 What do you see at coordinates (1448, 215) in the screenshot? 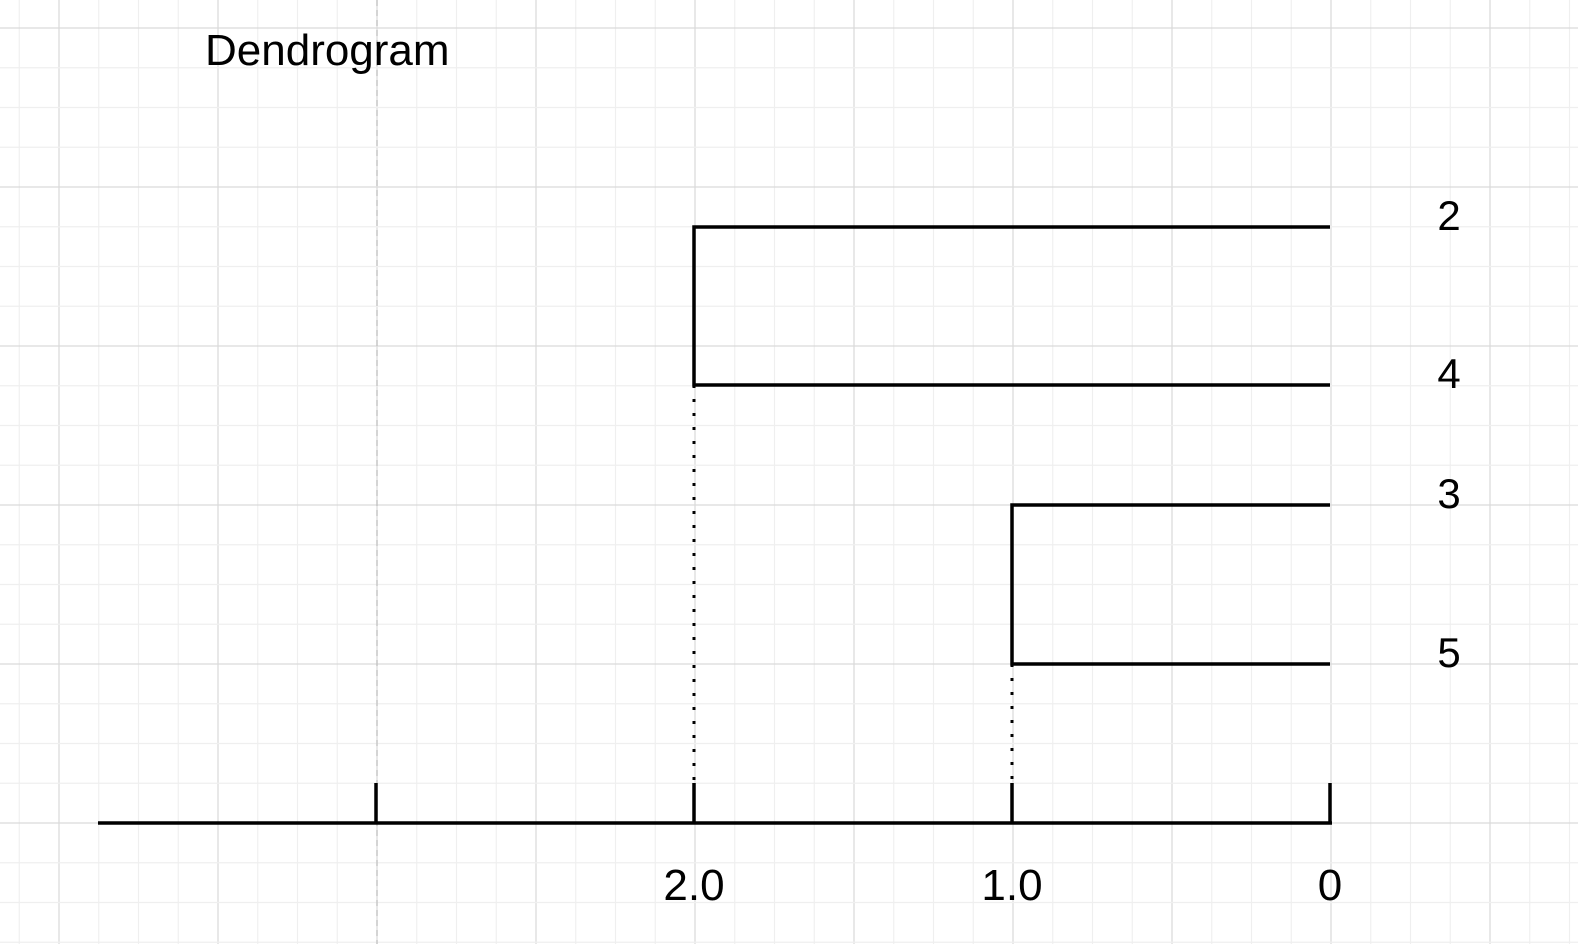
I see `leaf-label: 2` at bounding box center [1448, 215].